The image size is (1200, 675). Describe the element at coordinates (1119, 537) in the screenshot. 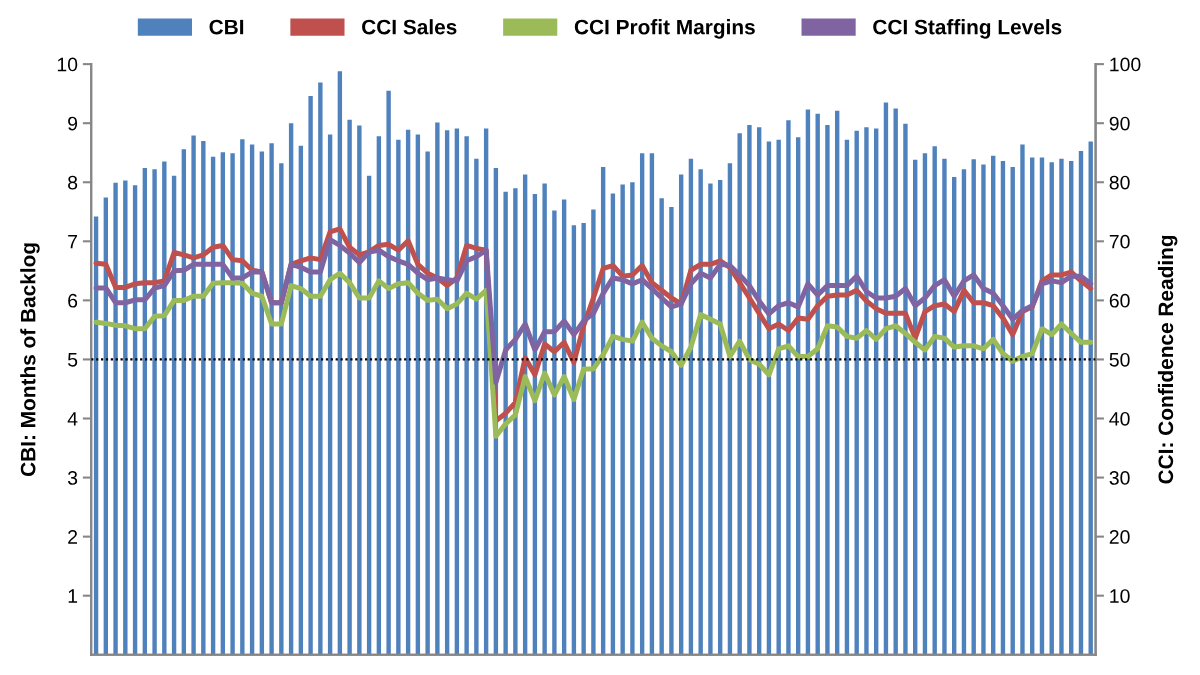

I see `y2-tick-label: 20` at that location.